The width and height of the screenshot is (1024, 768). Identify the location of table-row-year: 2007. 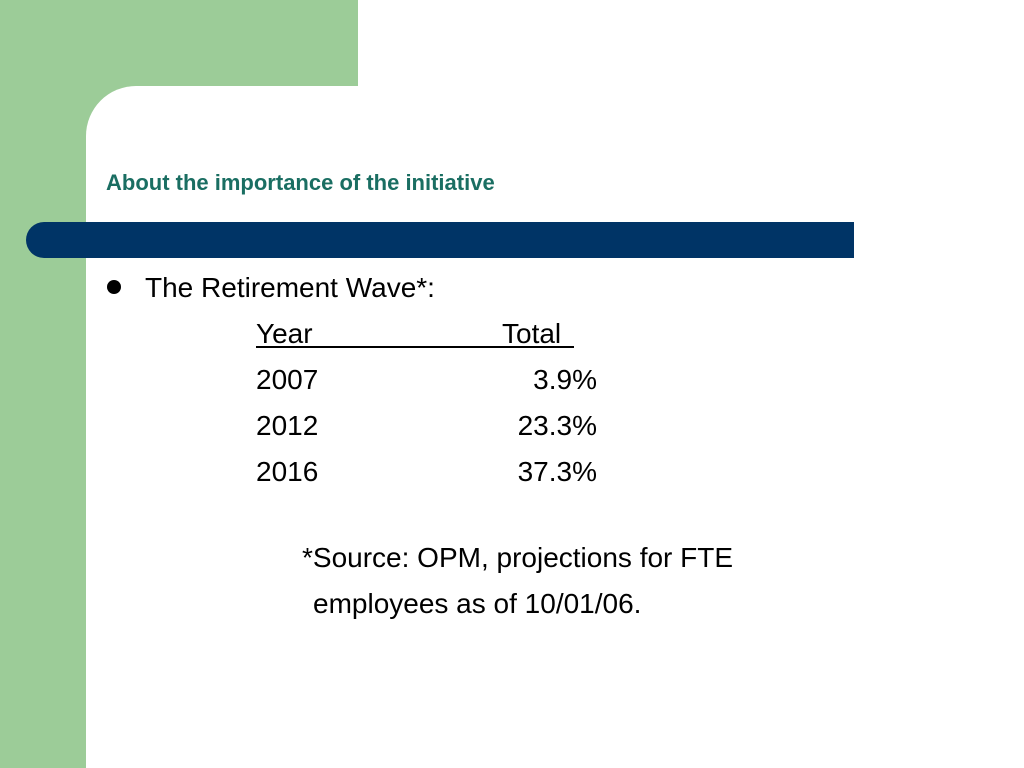
(287, 379).